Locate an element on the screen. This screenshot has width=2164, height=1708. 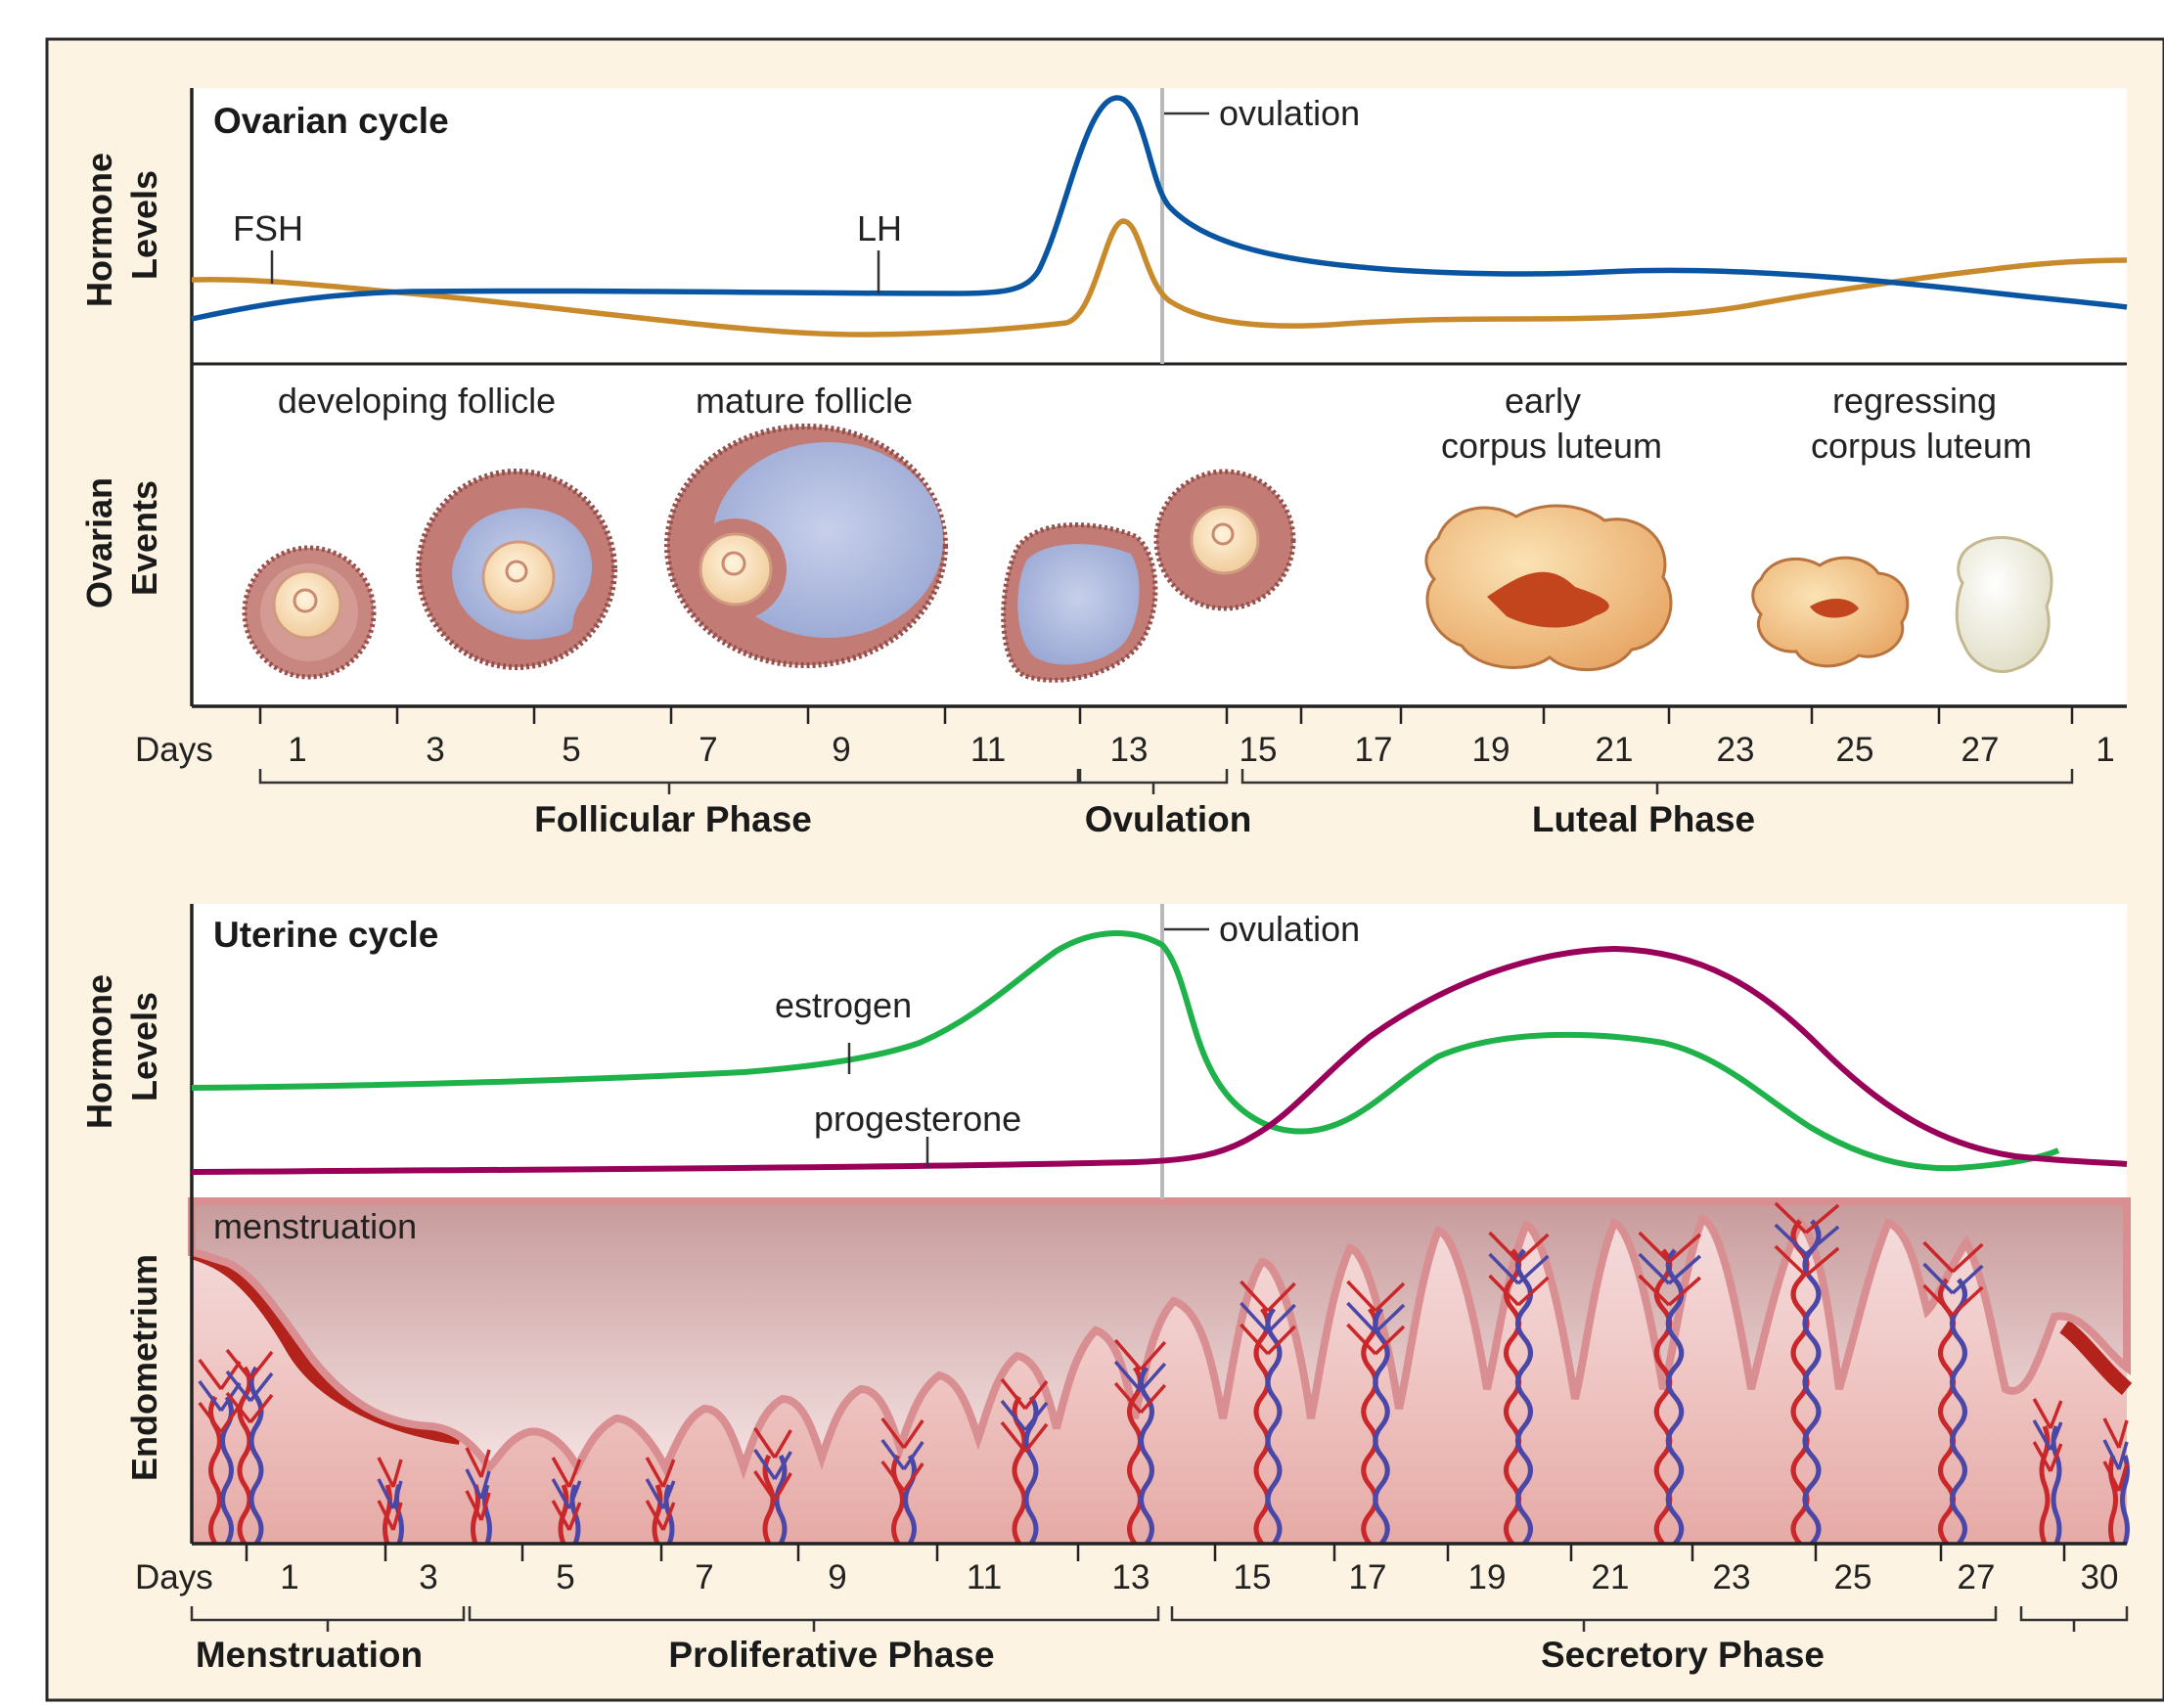
uterine-day-label-8: 17 is located at coordinates (1368, 1577).